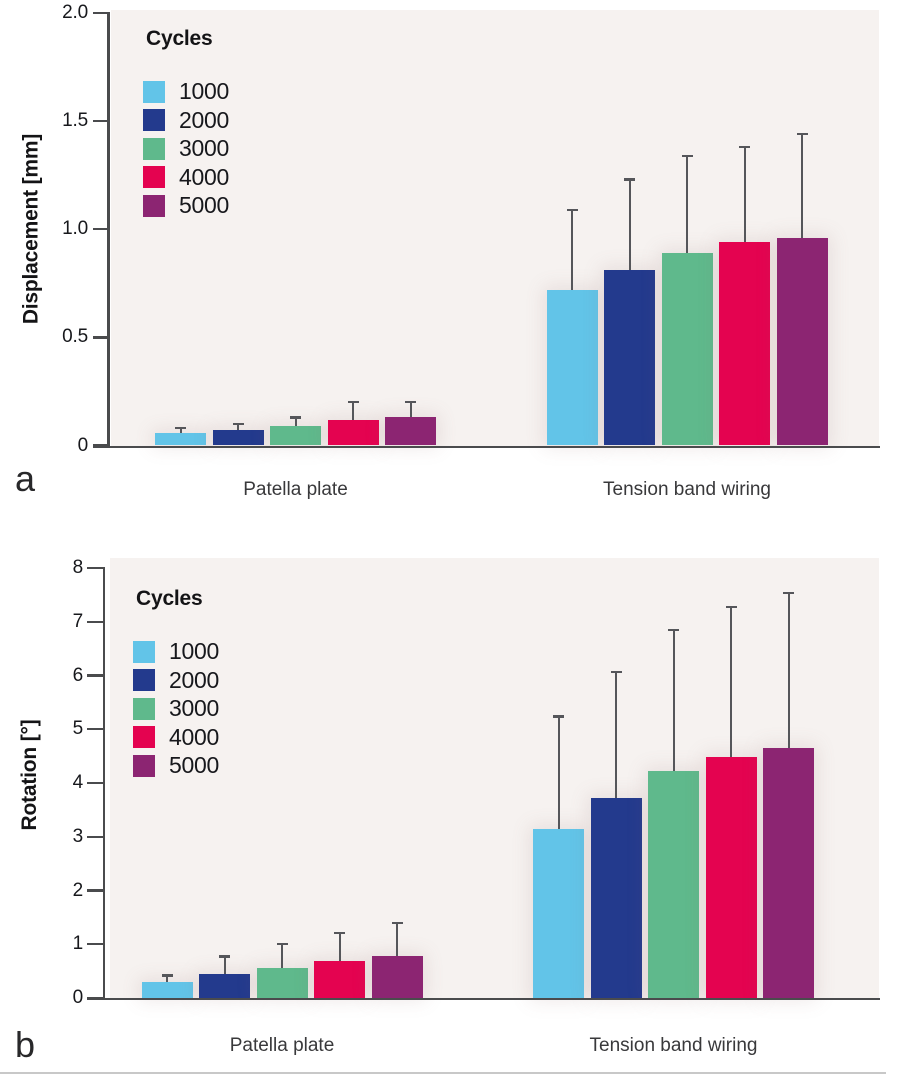 The height and width of the screenshot is (1080, 900). What do you see at coordinates (29, 775) in the screenshot?
I see `y-axis-label-rotation: Rotation [°]` at bounding box center [29, 775].